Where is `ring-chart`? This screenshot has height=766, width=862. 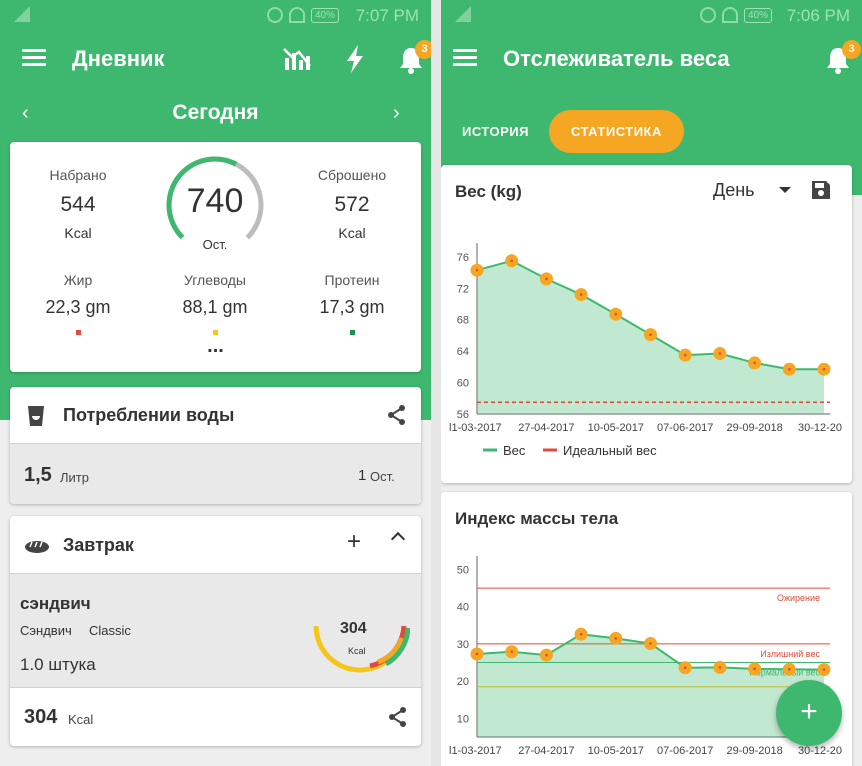 ring-chart is located at coordinates (215, 205).